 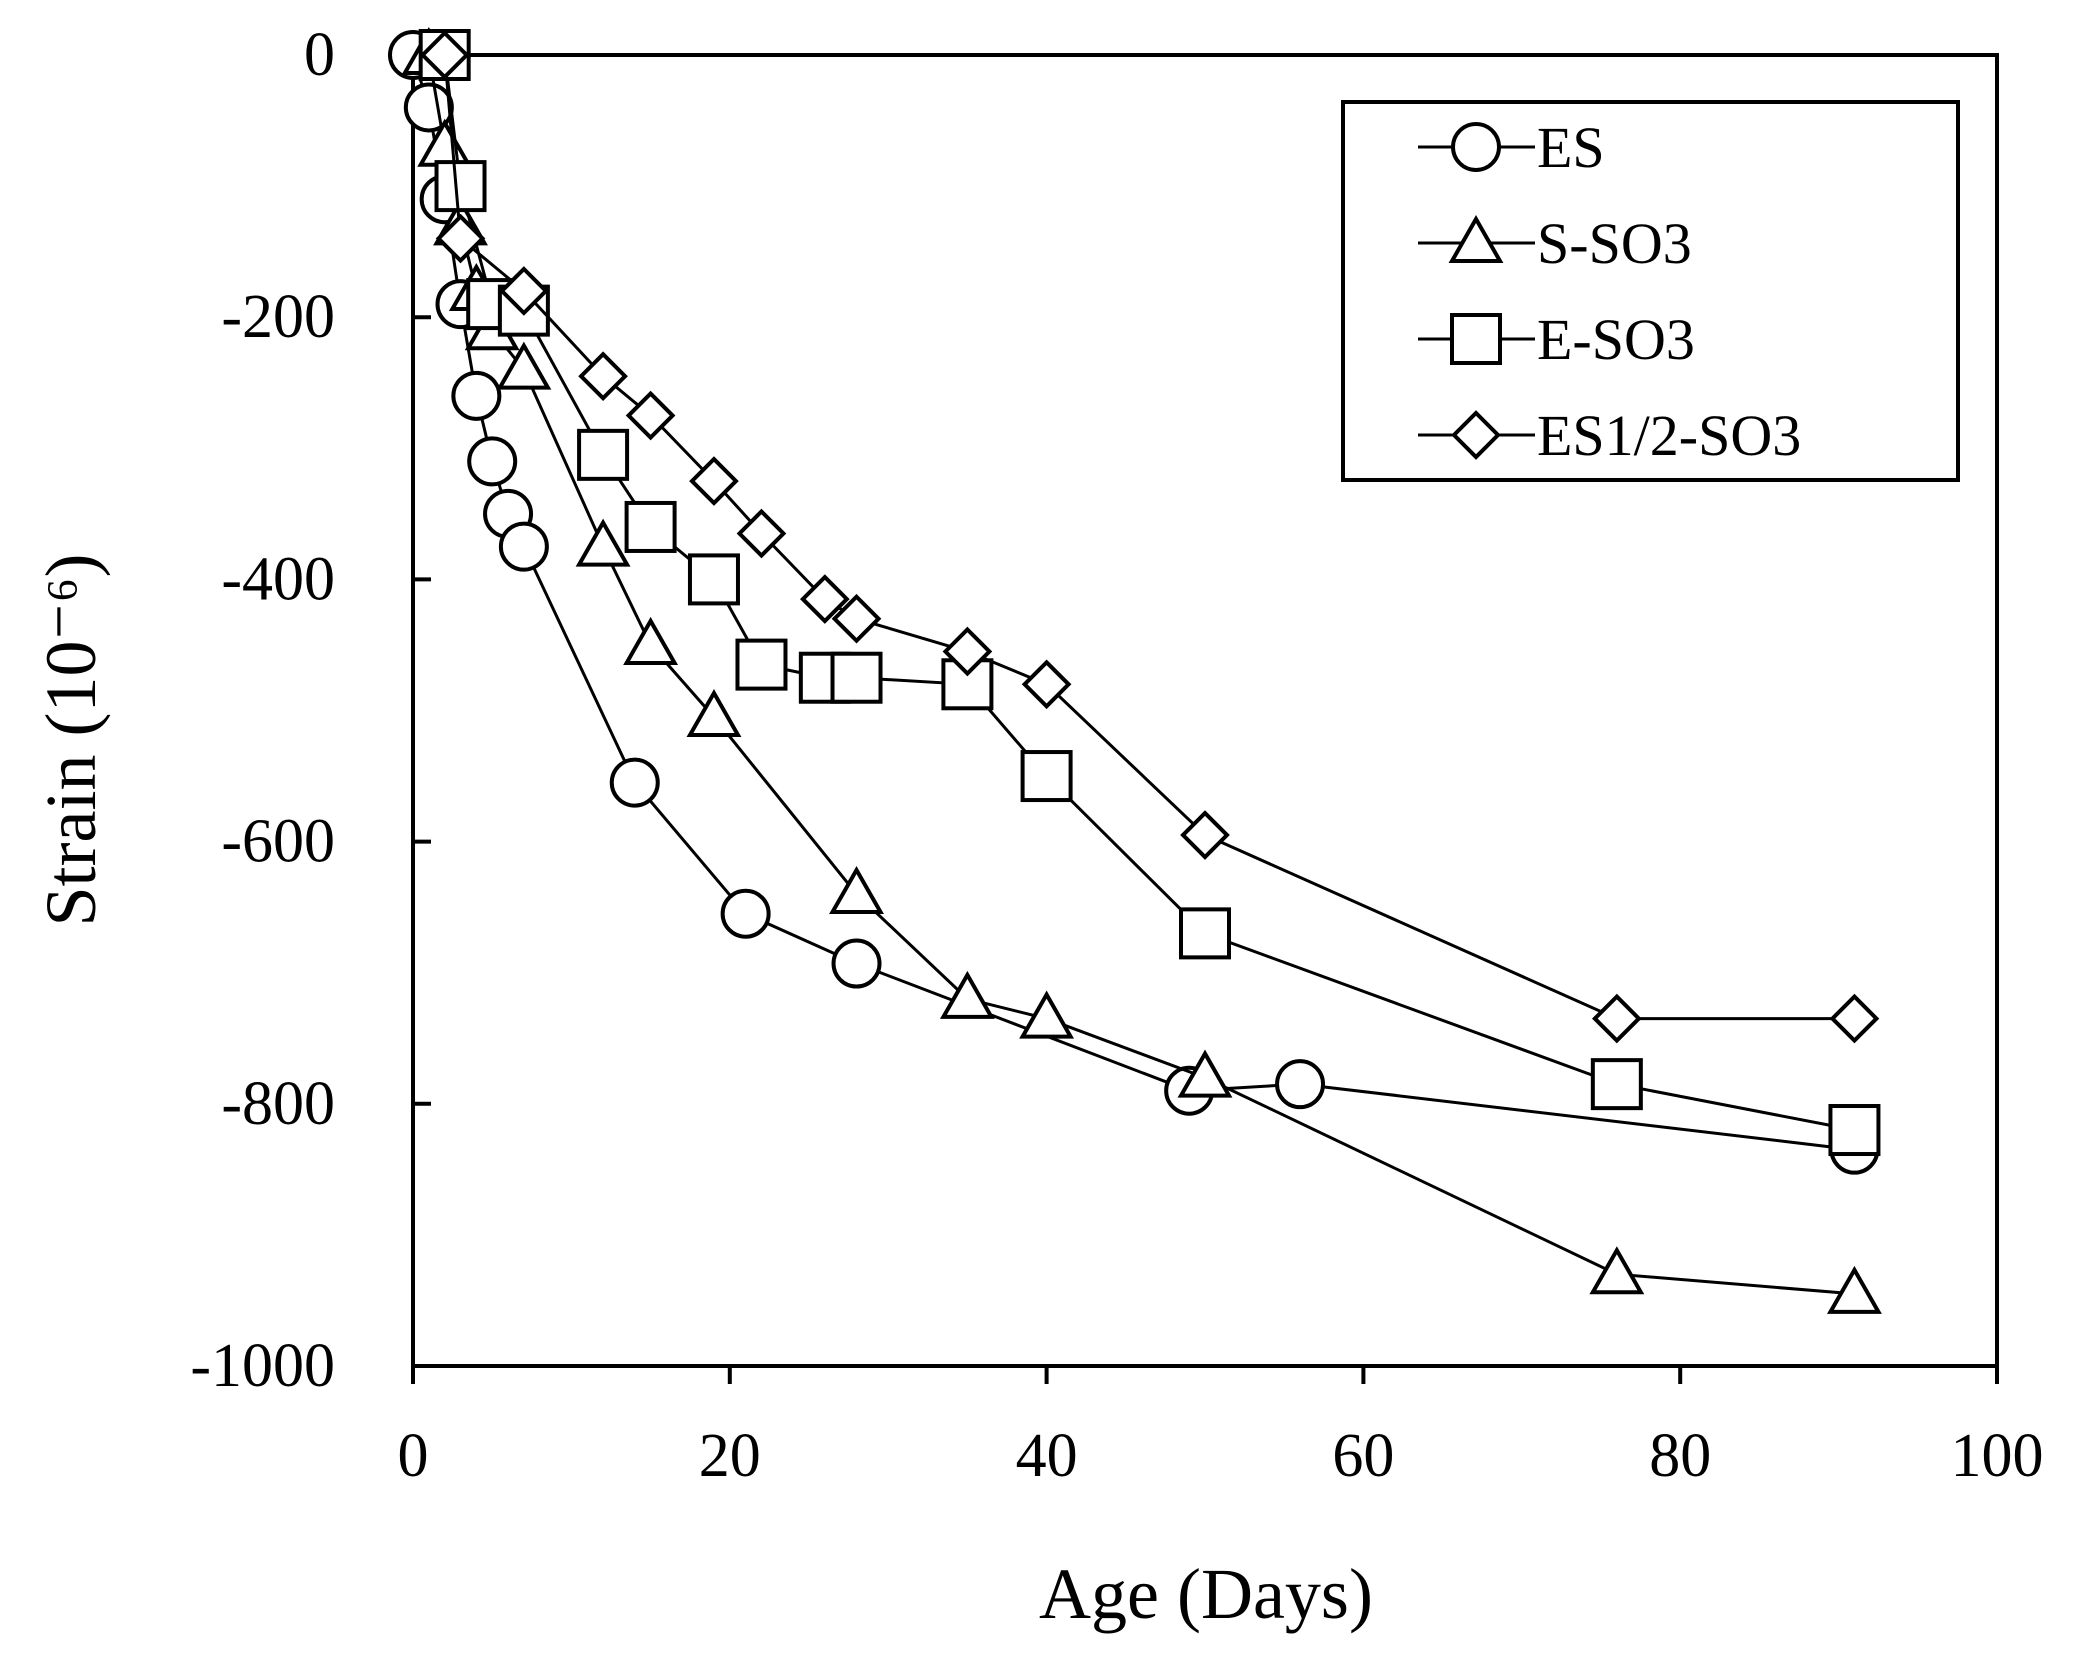 What do you see at coordinates (71, 739) in the screenshot?
I see `y-axis-title: Strain (10⁻⁶)` at bounding box center [71, 739].